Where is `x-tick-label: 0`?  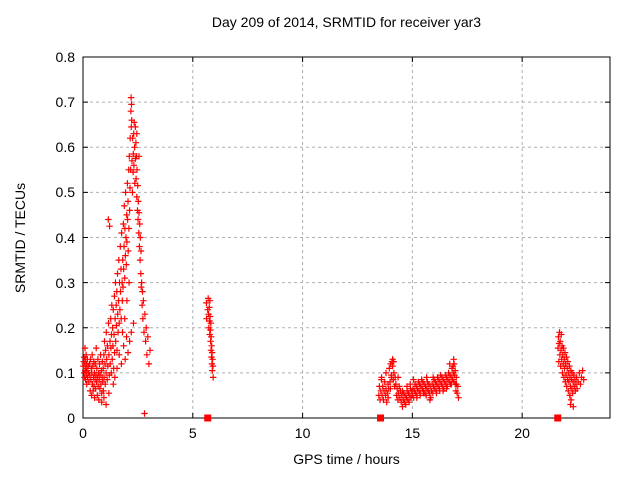 x-tick-label: 0 is located at coordinates (83, 433).